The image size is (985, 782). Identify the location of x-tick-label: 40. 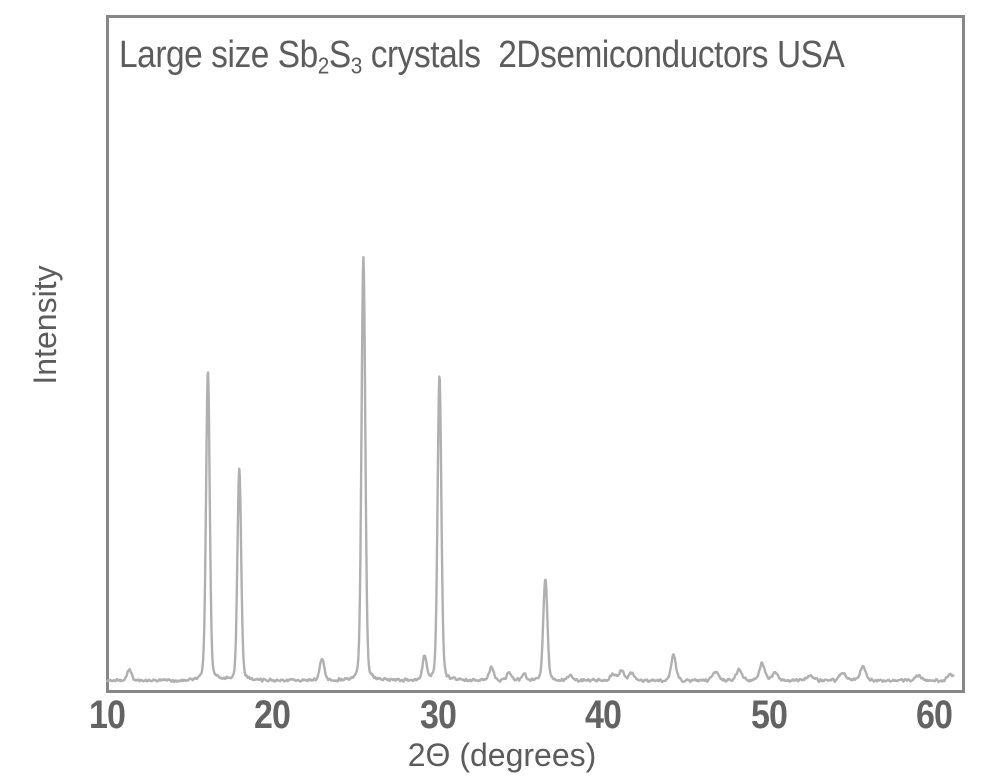
(603, 715).